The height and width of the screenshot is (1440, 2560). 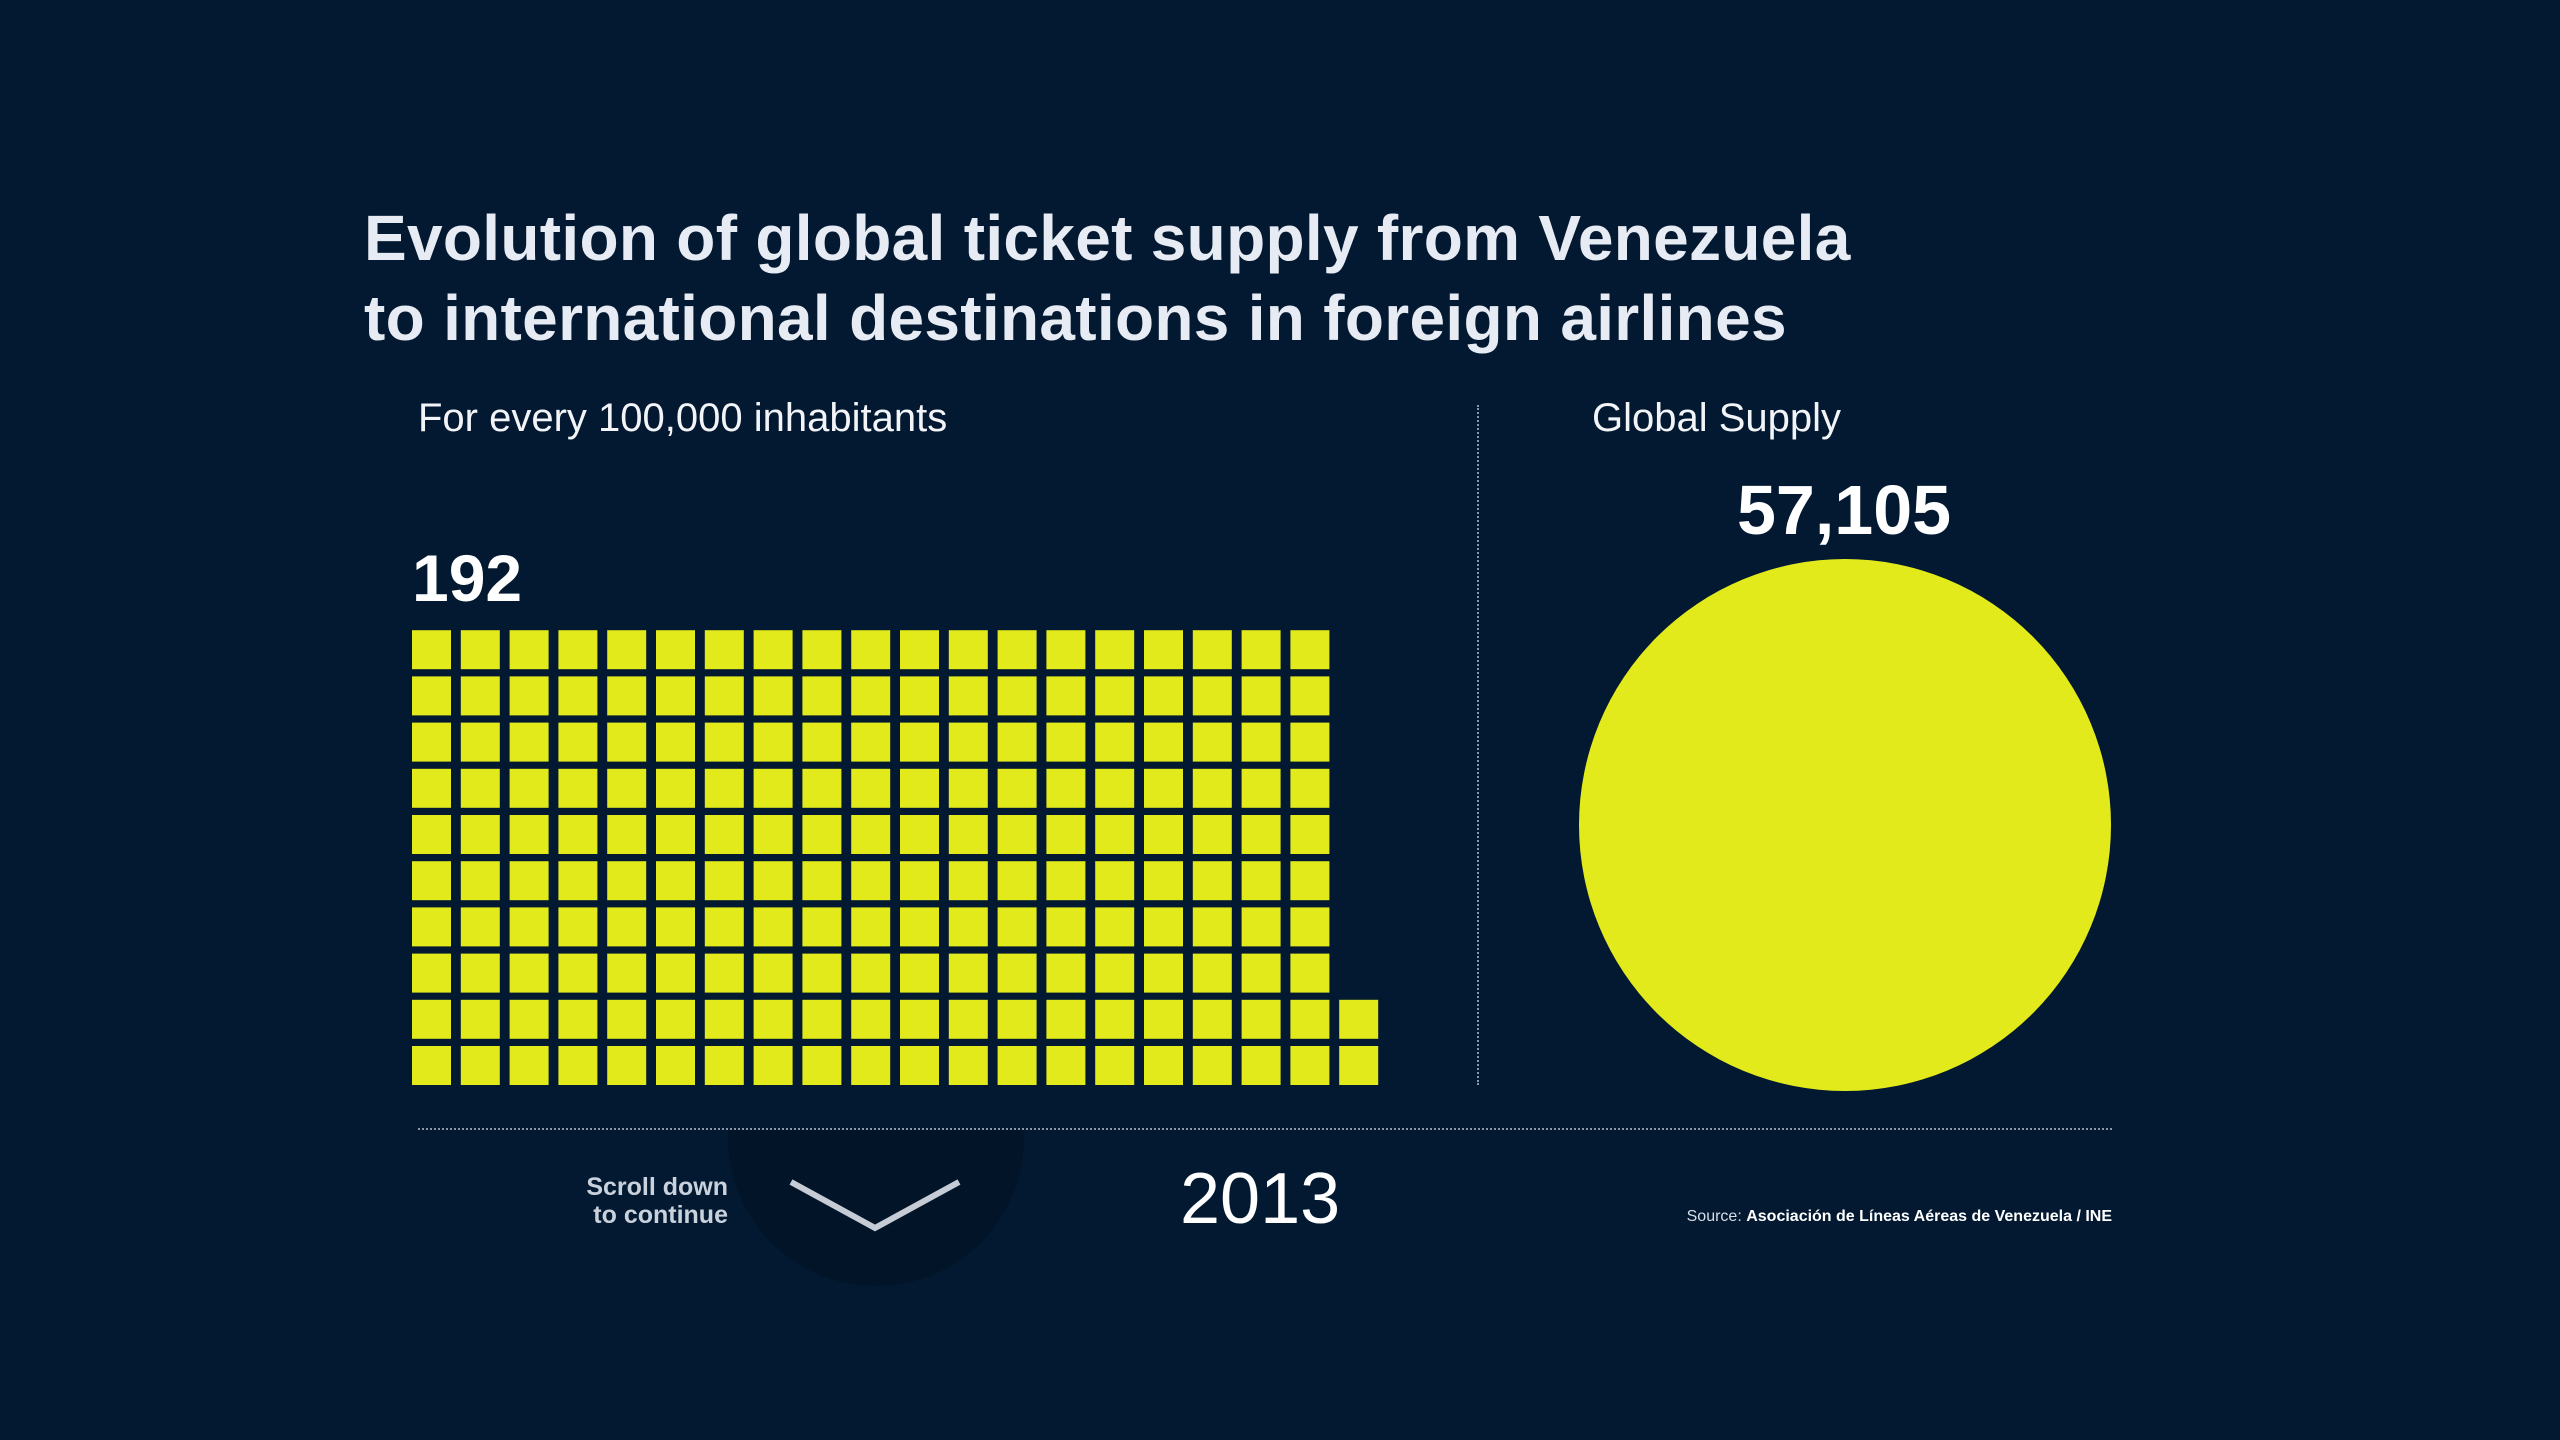 I want to click on global-supply-subtitle: Global Supply, so click(x=1717, y=418).